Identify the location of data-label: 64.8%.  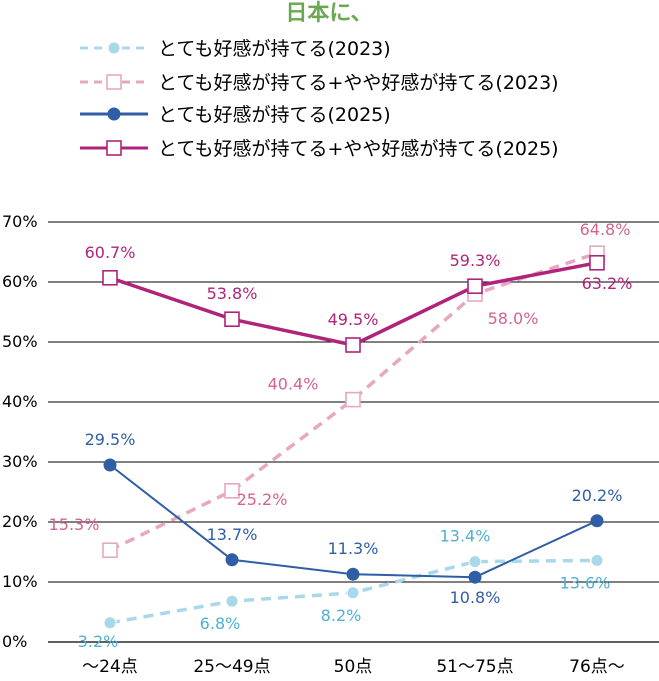
(605, 229).